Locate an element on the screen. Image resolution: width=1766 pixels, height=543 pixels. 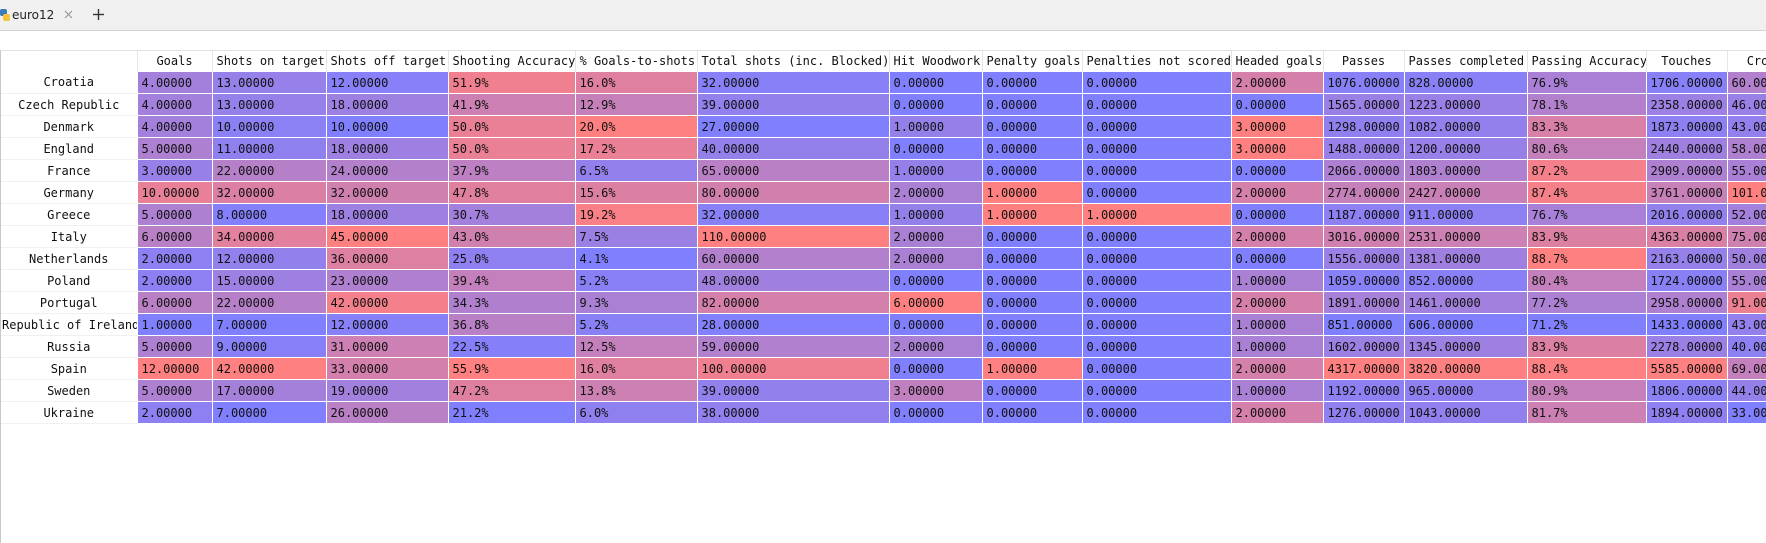
data-cell: 59.00000 is located at coordinates (793, 346).